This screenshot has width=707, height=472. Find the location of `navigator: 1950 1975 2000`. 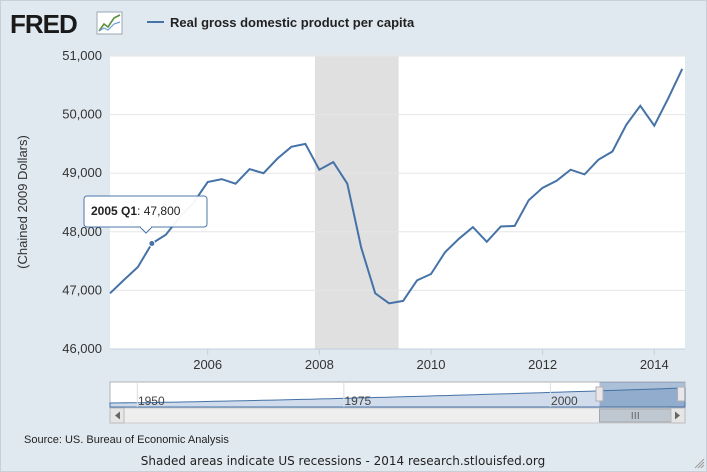

navigator: 1950 1975 2000 is located at coordinates (397, 394).